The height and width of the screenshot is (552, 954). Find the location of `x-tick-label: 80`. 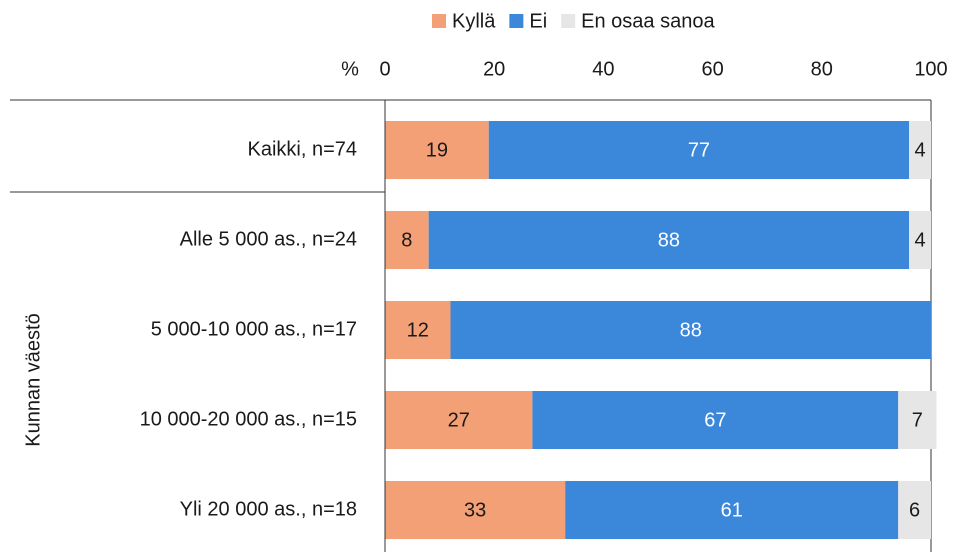

x-tick-label: 80 is located at coordinates (822, 69).